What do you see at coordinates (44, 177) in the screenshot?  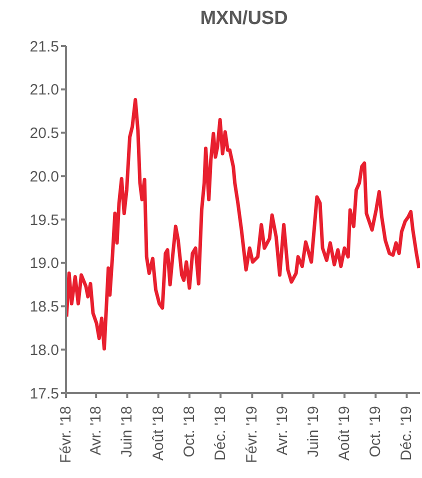 I see `y-tick-label: 20.0` at bounding box center [44, 177].